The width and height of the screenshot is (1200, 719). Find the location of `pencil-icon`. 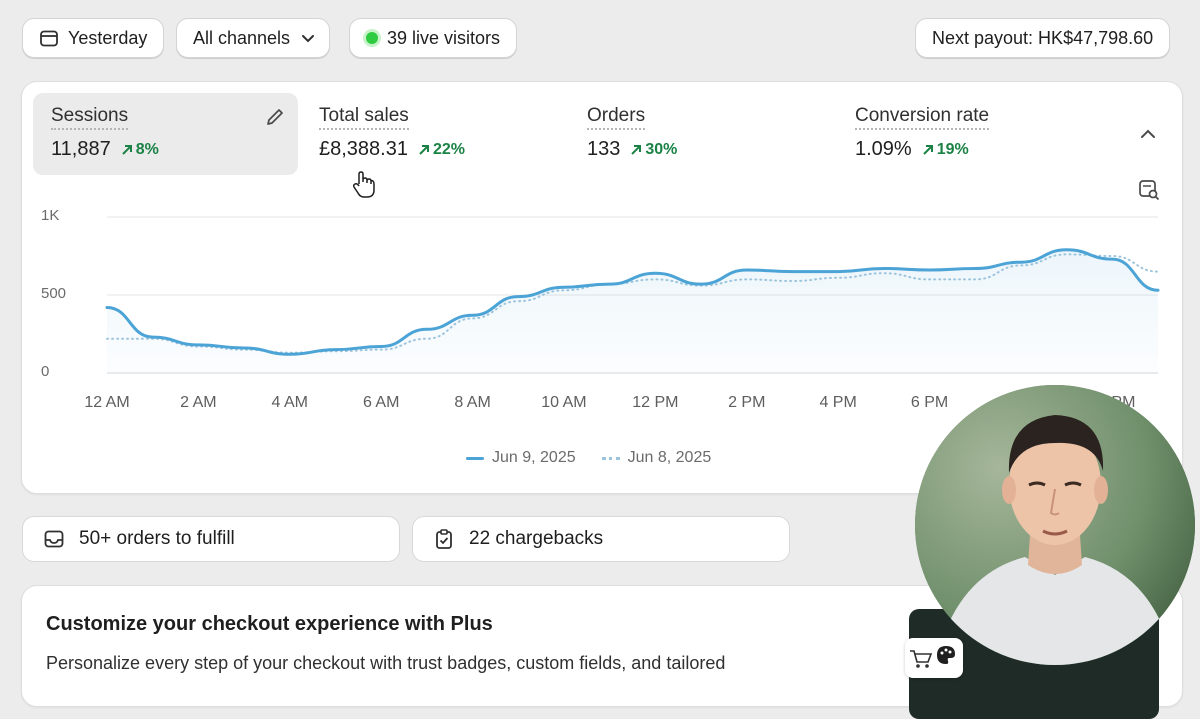

pencil-icon is located at coordinates (275, 117).